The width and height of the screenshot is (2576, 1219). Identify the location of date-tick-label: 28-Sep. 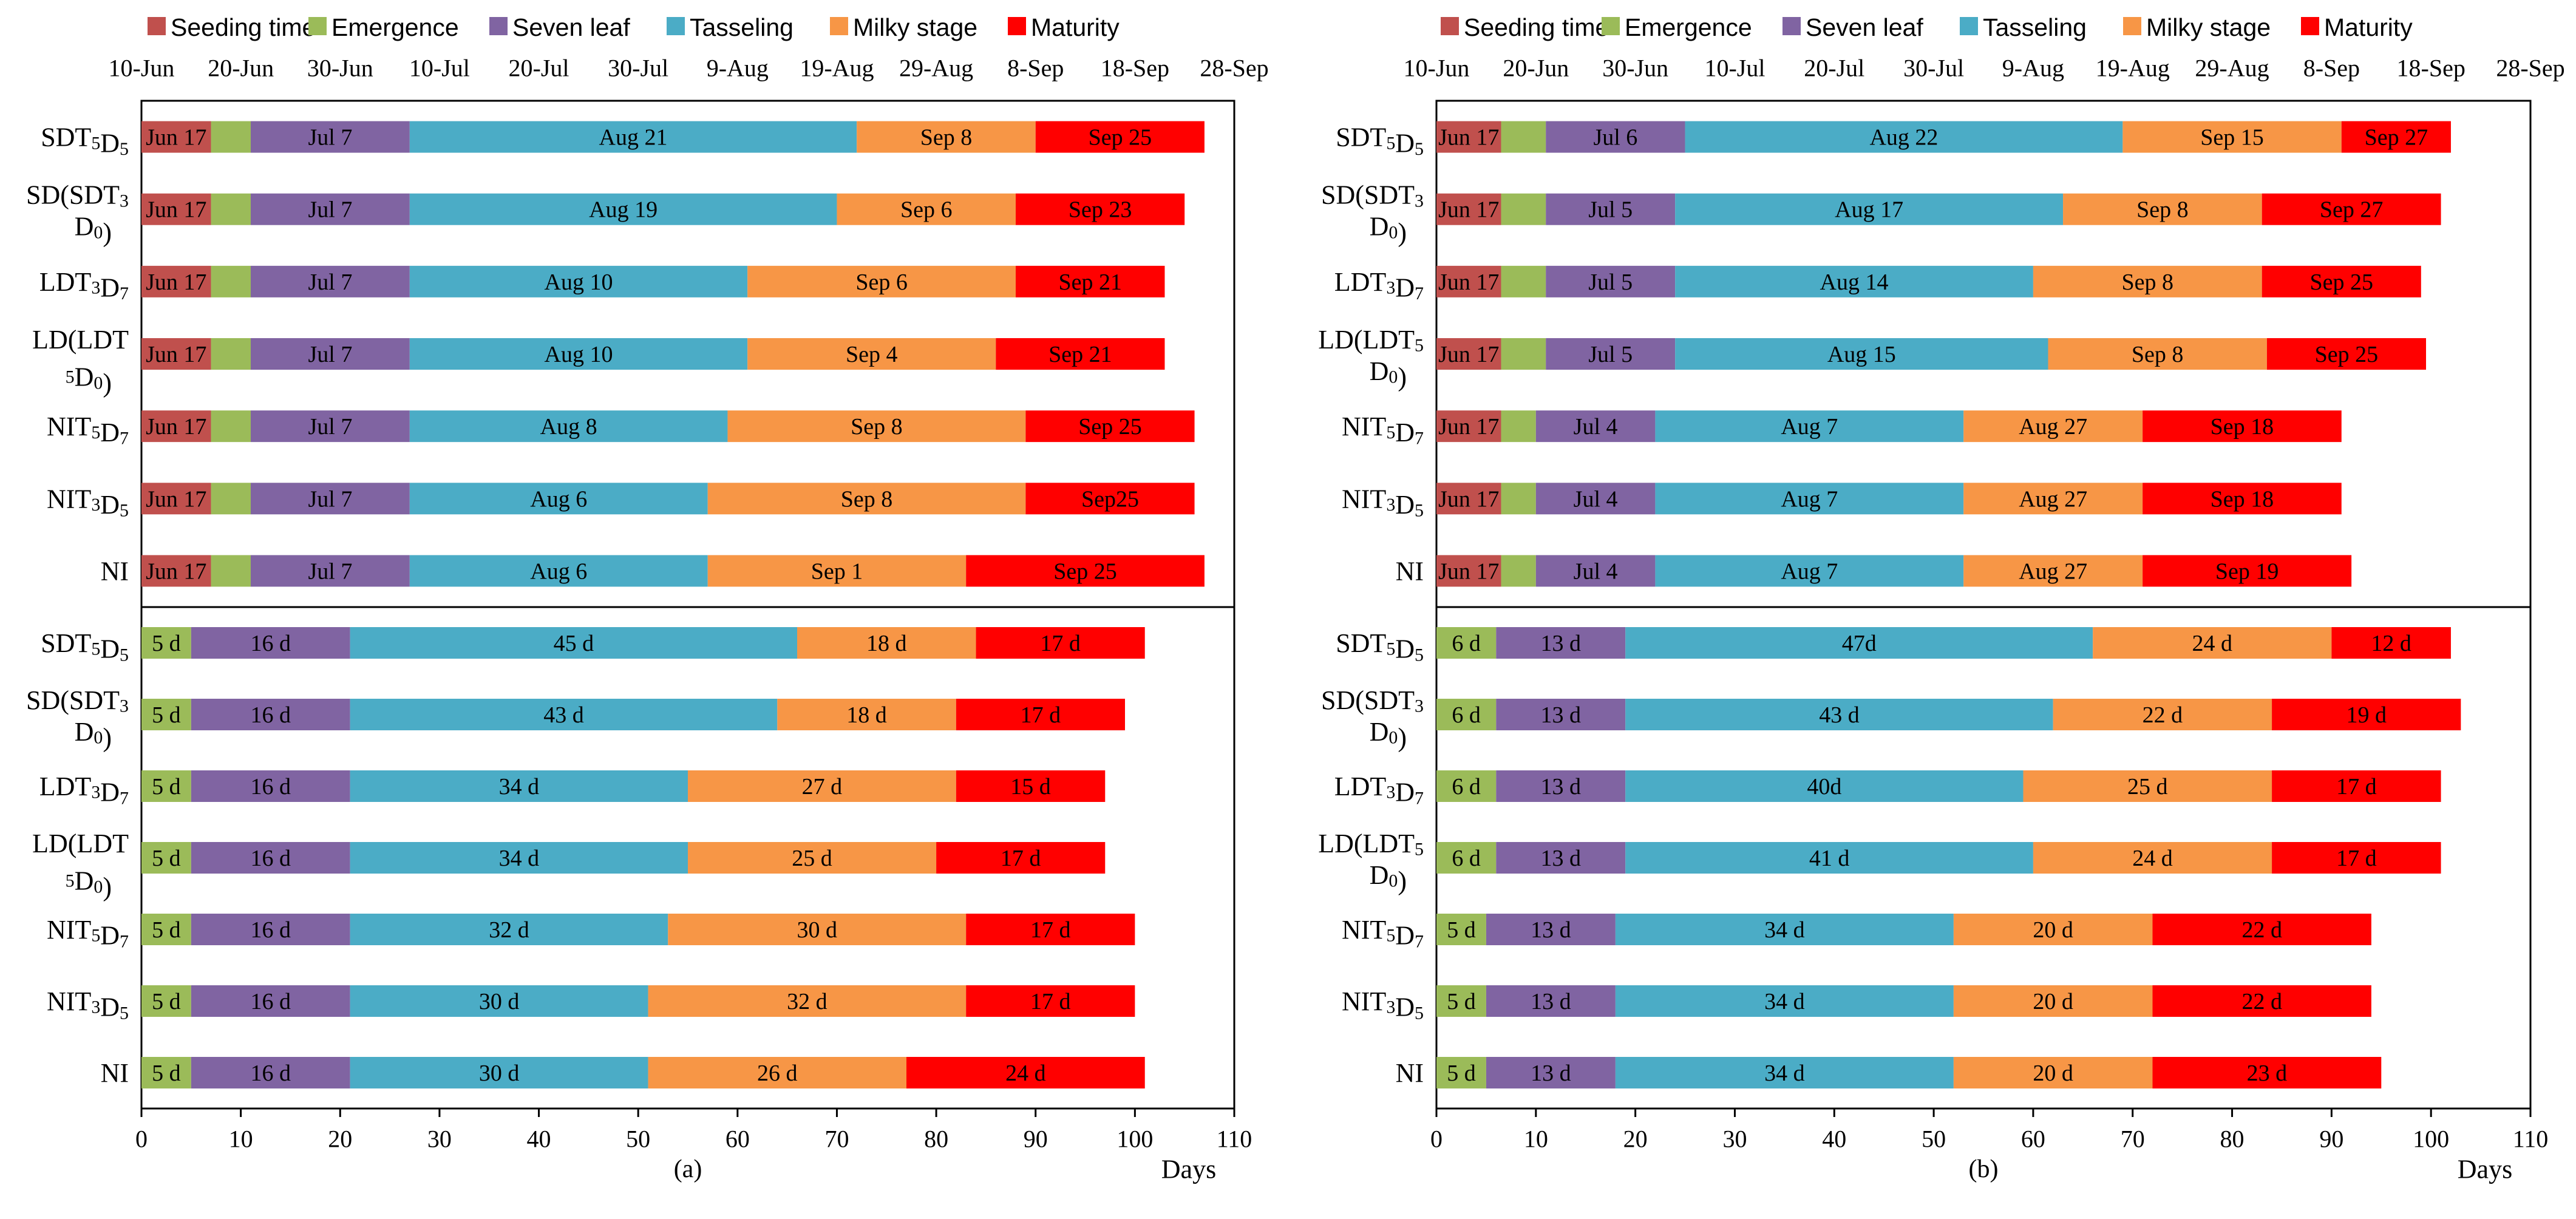
(1234, 69).